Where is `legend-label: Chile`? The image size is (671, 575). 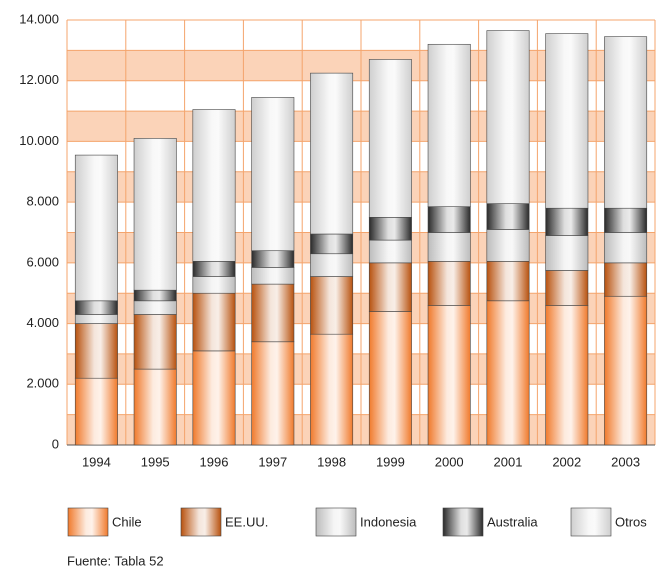
legend-label: Chile is located at coordinates (127, 521).